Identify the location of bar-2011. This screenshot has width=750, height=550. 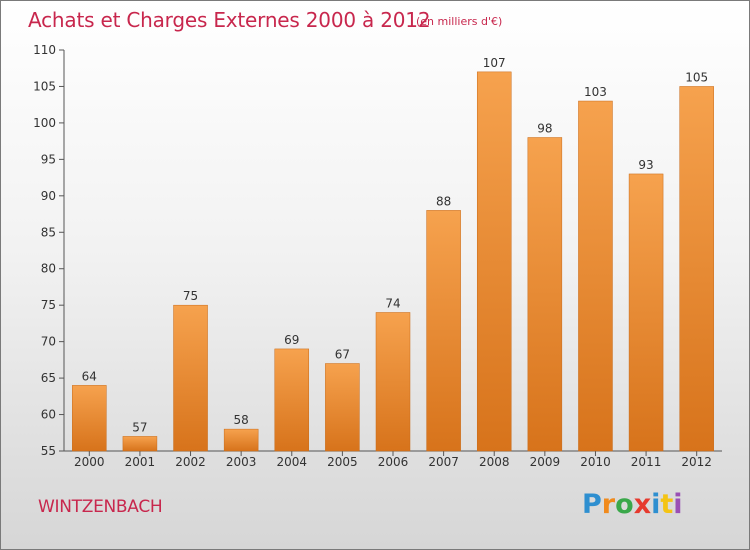
(646, 312).